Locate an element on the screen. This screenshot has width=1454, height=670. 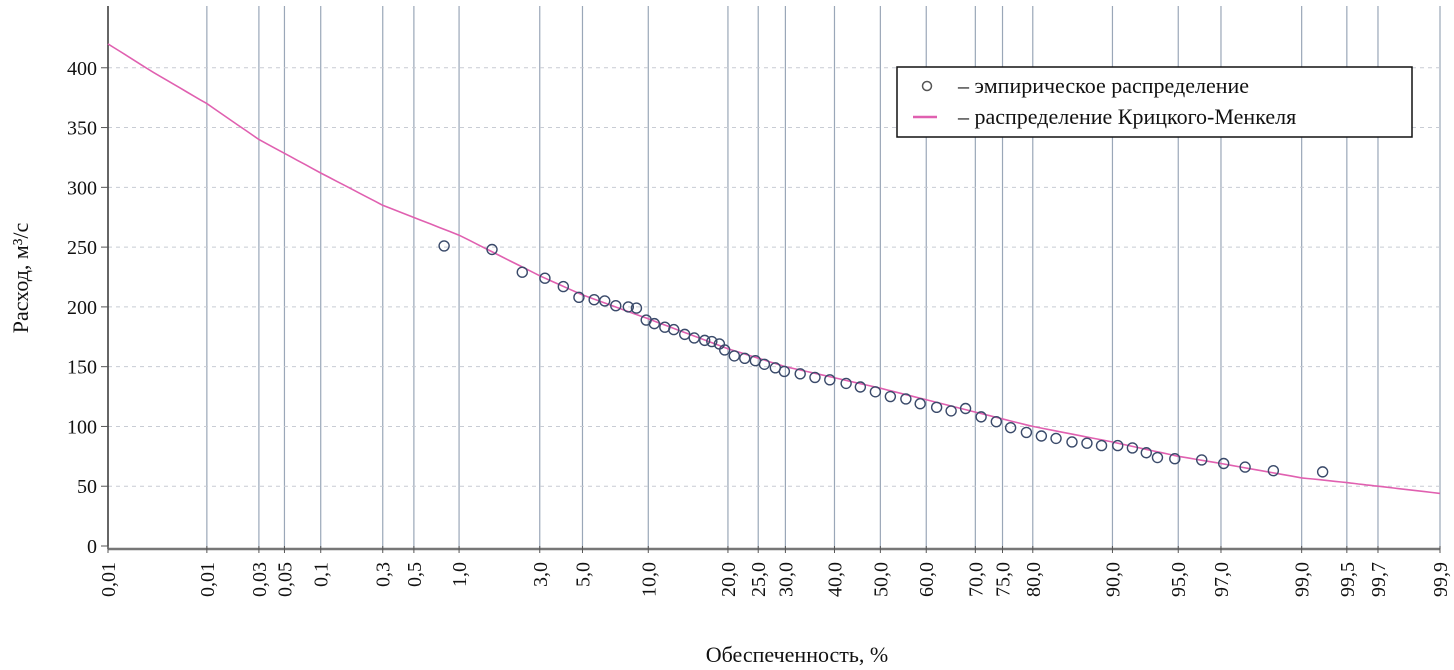
x-tick-label: 99,5 is located at coordinates (1348, 579).